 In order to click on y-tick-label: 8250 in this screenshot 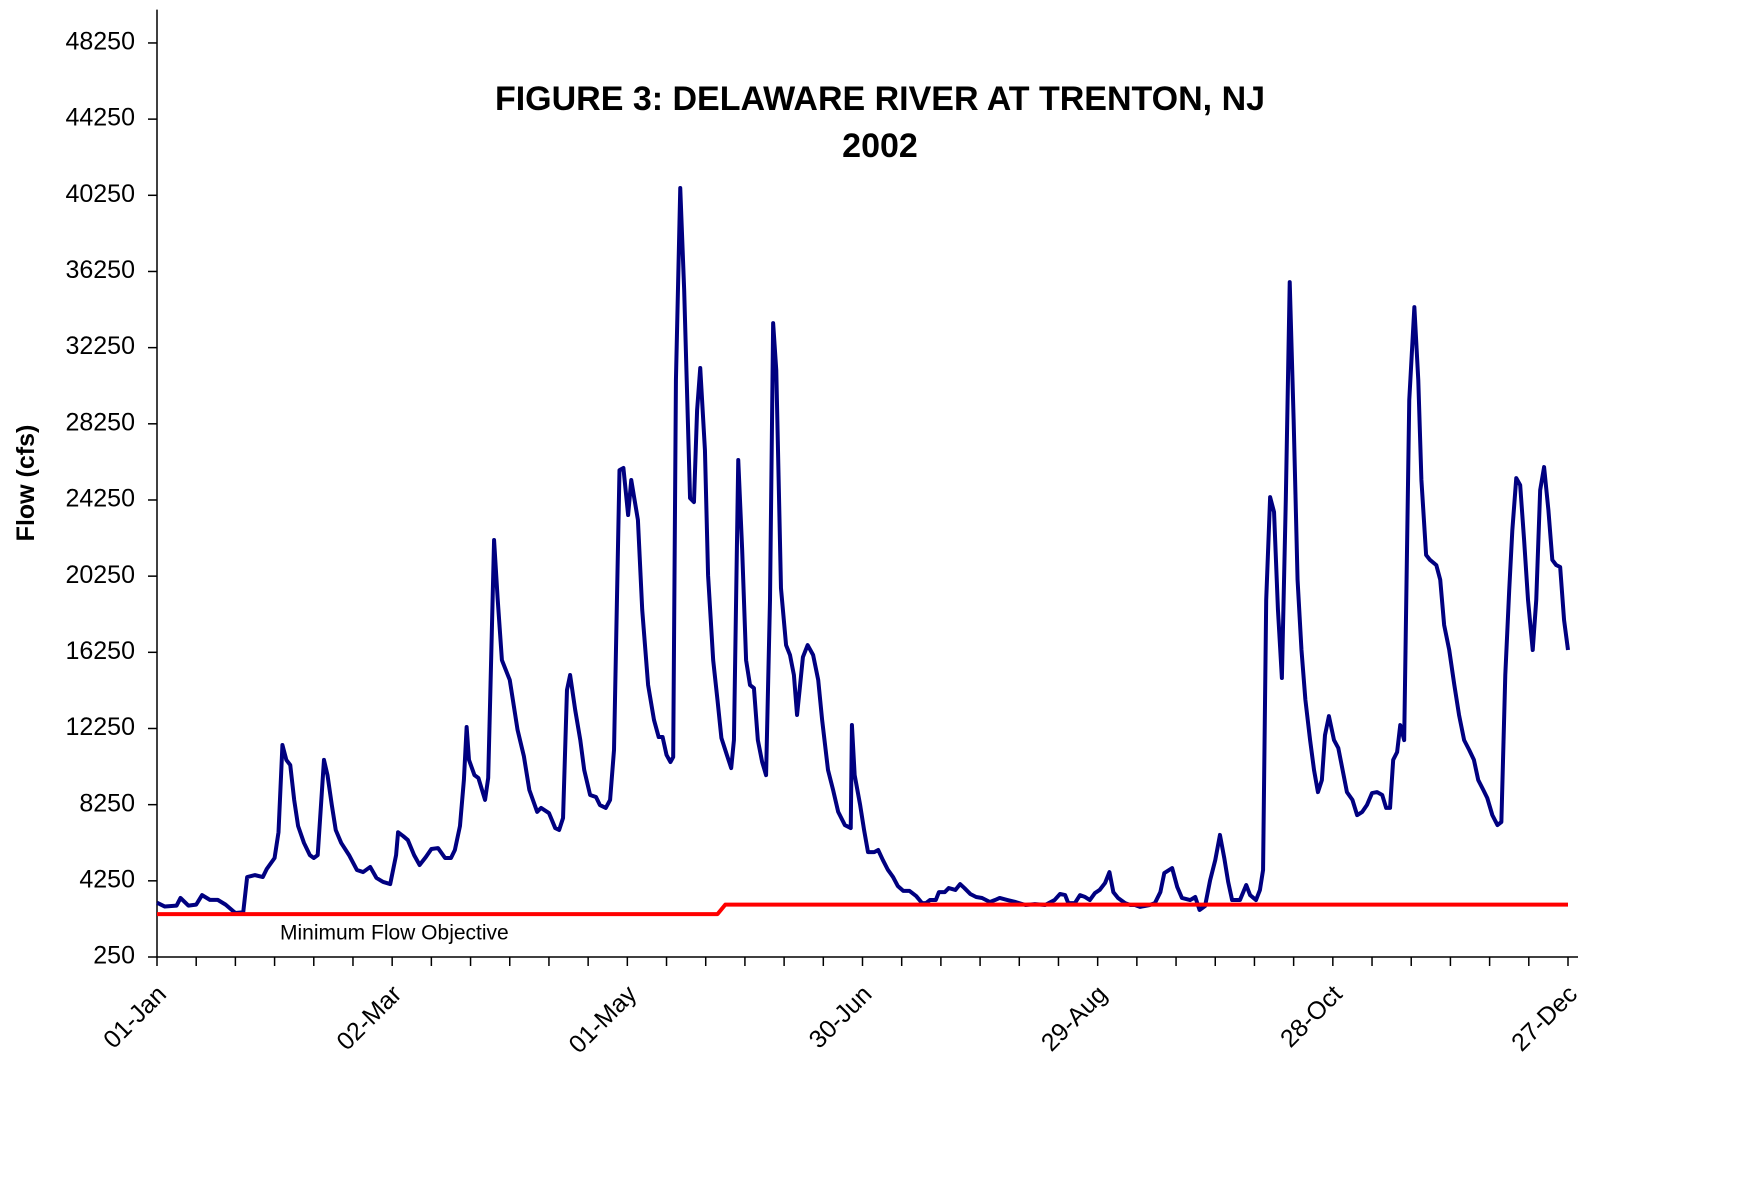, I will do `click(107, 803)`.